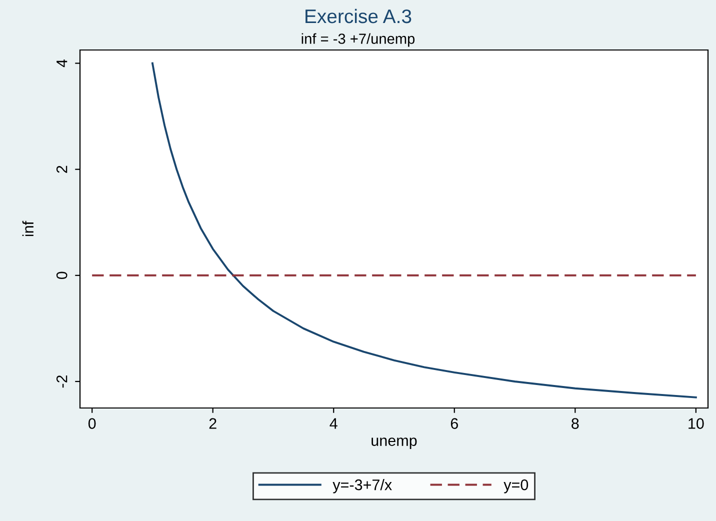 The height and width of the screenshot is (521, 716). I want to click on x-axis-title: unemp, so click(394, 443).